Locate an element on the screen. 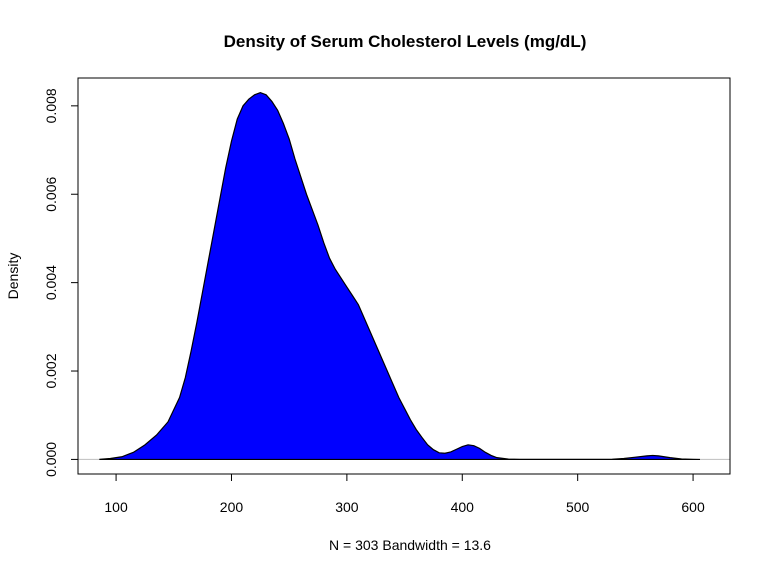 This screenshot has height=572, width=771. y-axis-label: Density is located at coordinates (13, 276).